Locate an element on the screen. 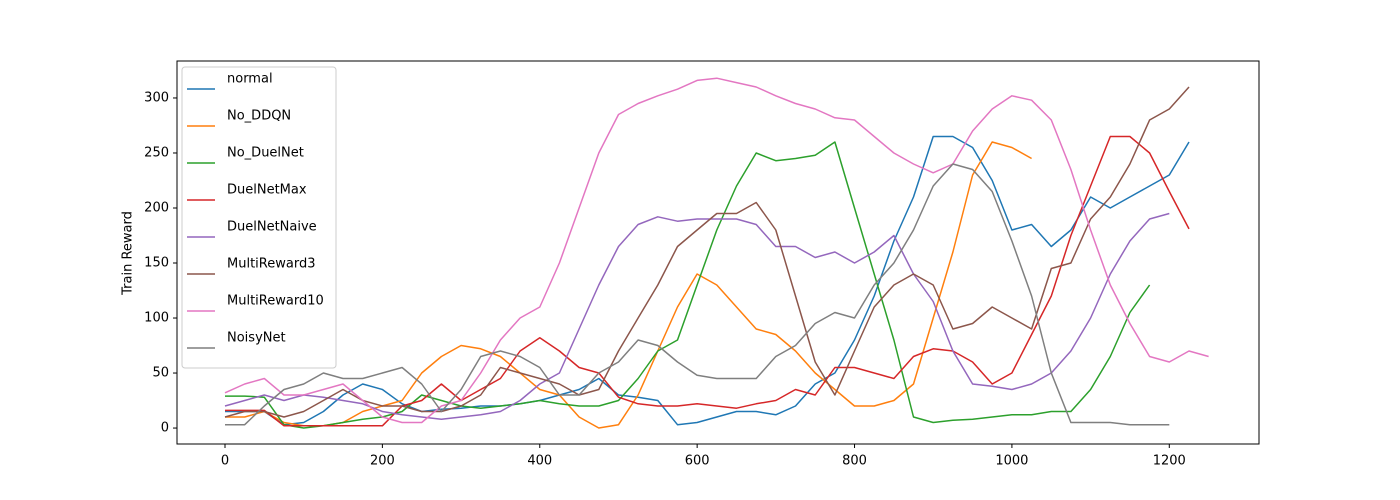 The height and width of the screenshot is (500, 1400). y-axis-label: Train Reward is located at coordinates (128, 253).